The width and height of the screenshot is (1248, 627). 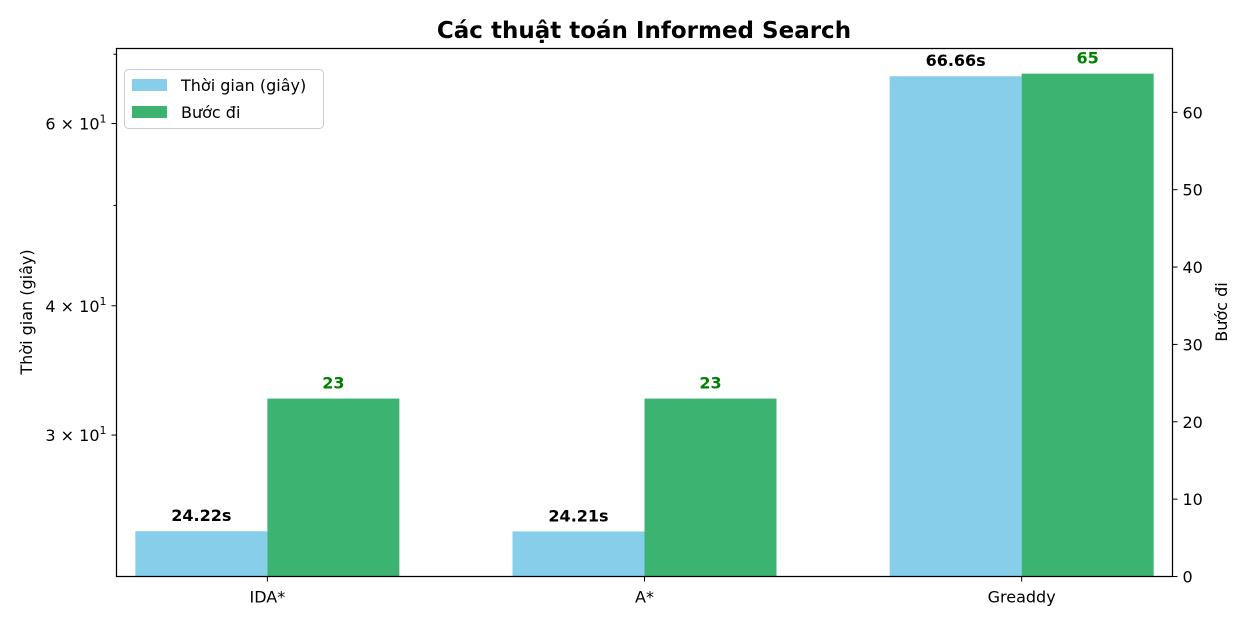 I want to click on bar-label-time-2: 66.66s, so click(x=956, y=60).